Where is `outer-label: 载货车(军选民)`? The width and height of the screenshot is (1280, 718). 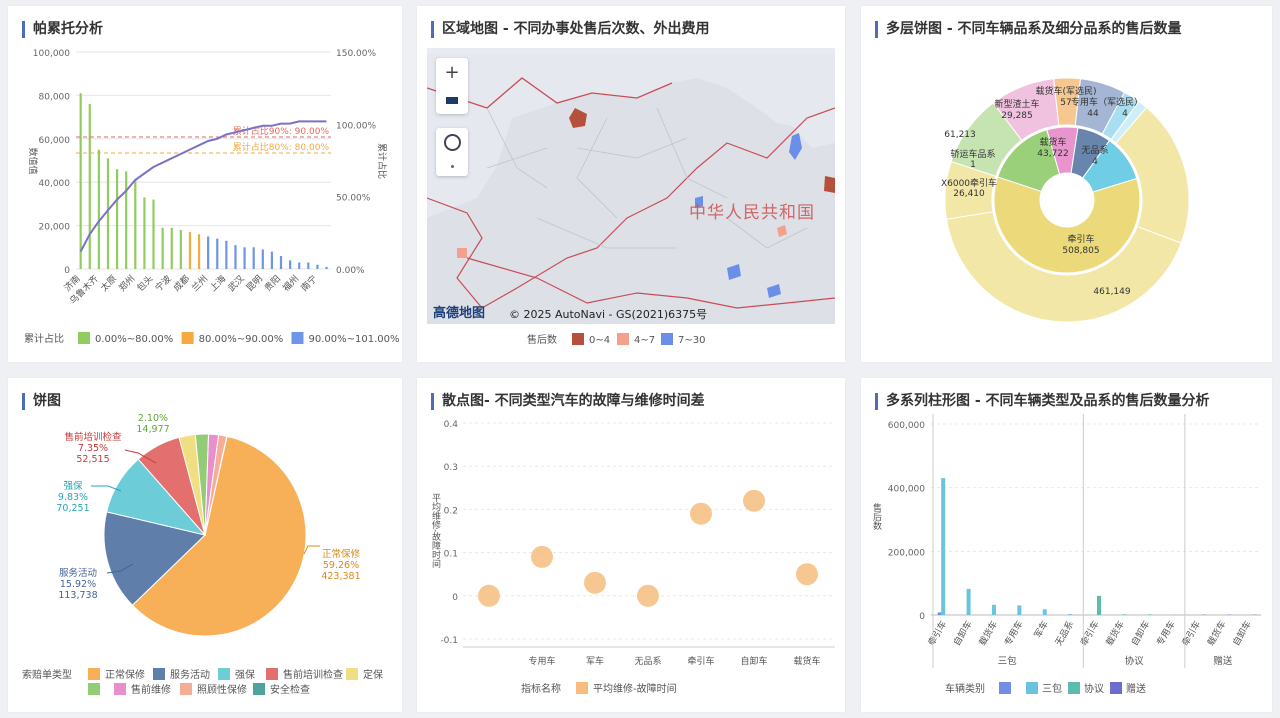 outer-label: 载货车(军选民) is located at coordinates (1065, 91).